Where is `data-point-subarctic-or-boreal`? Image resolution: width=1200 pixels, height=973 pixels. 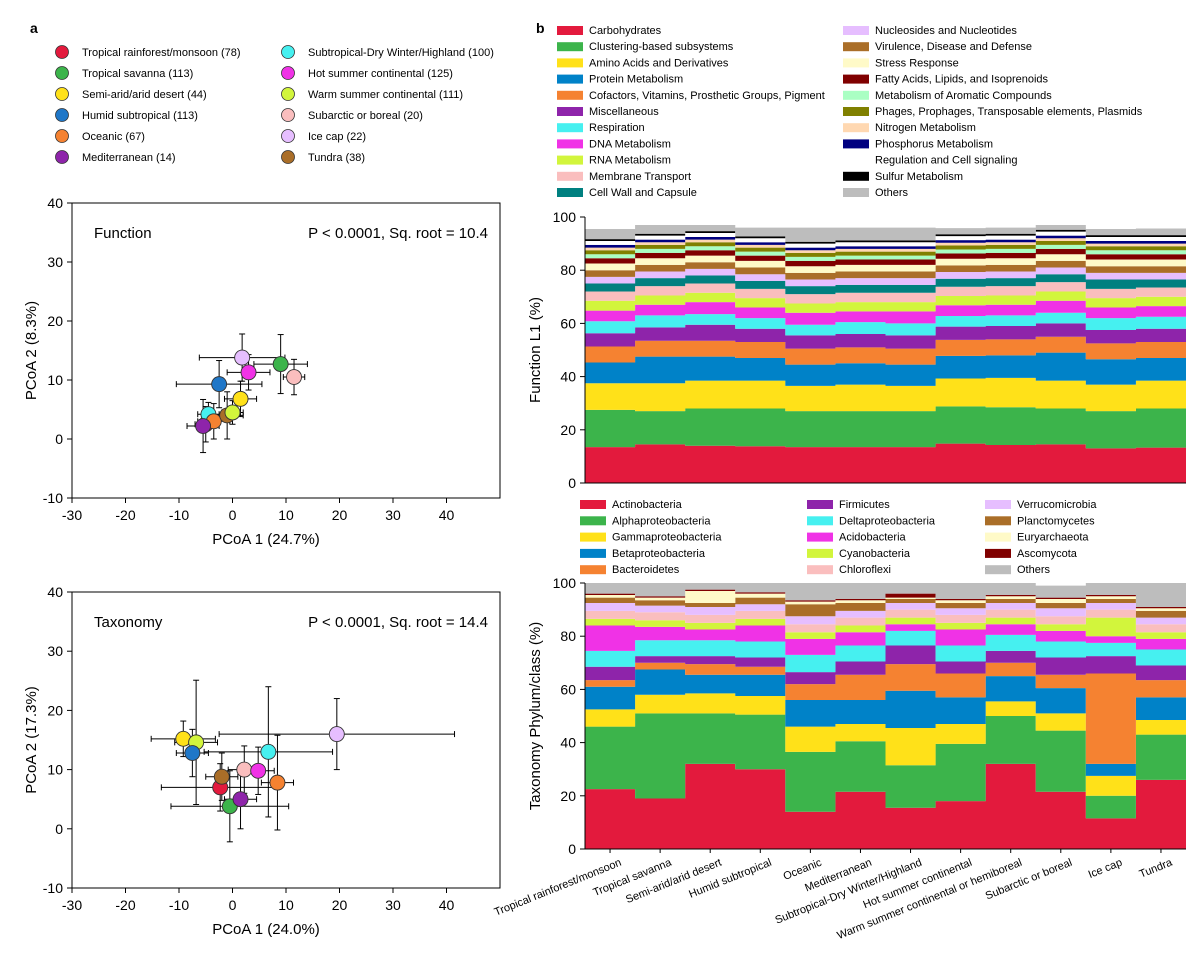
data-point-subarctic-or-boreal is located at coordinates (294, 377).